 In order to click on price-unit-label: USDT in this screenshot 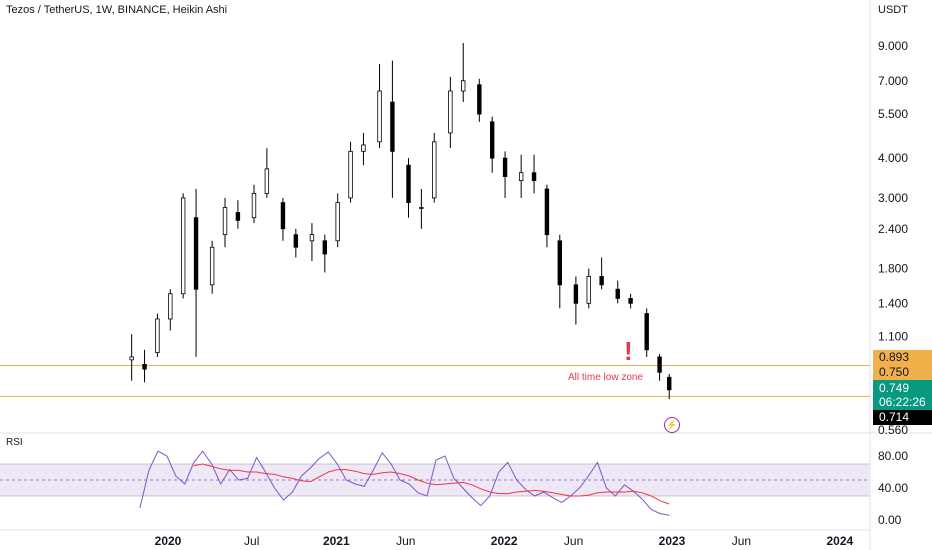, I will do `click(893, 10)`.